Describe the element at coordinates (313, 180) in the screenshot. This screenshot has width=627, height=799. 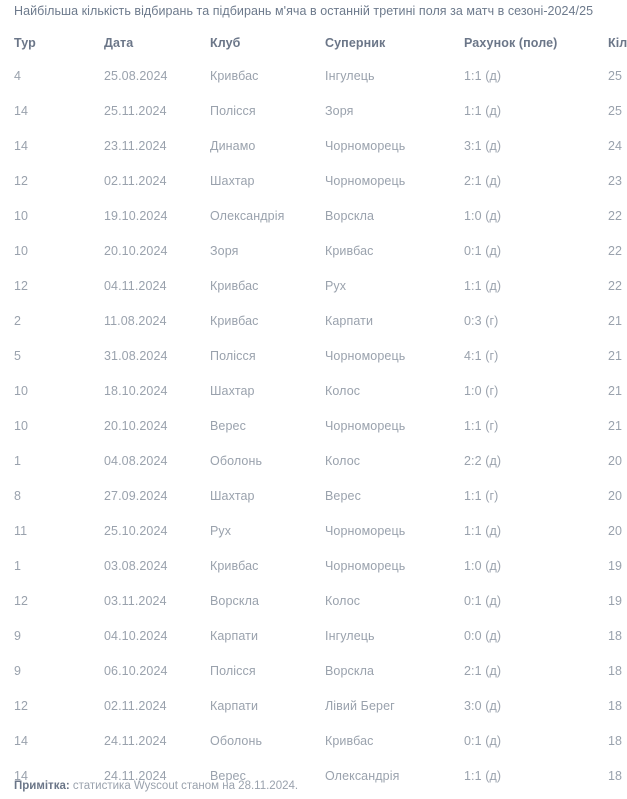
I see `table-row: 12 02.11.2024 Шахтар Чорноморець 2:1 (д) 23` at that location.